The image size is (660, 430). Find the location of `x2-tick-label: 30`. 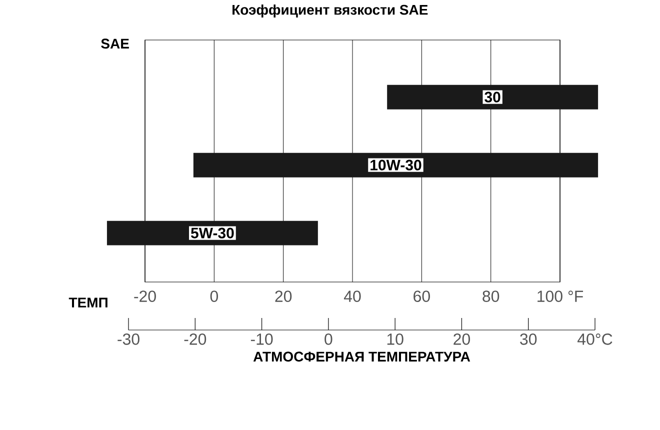

x2-tick-label: 30 is located at coordinates (528, 339).